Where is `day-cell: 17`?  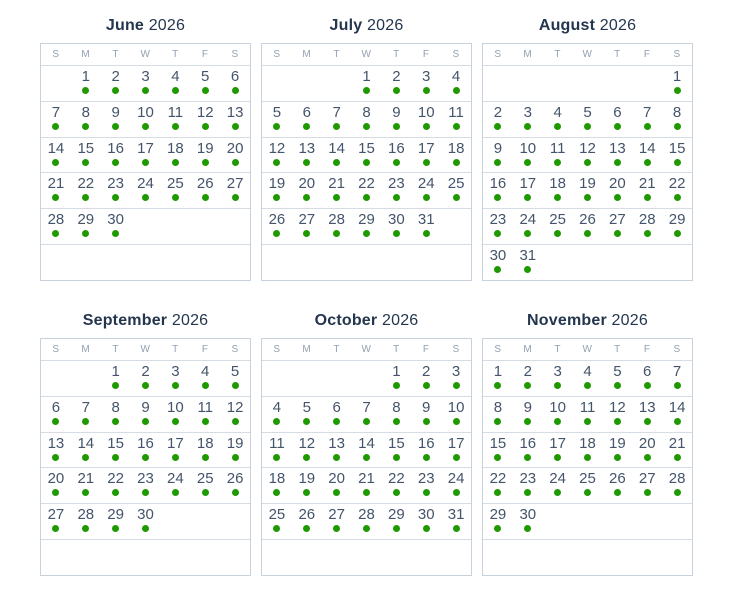 day-cell: 17 is located at coordinates (175, 450).